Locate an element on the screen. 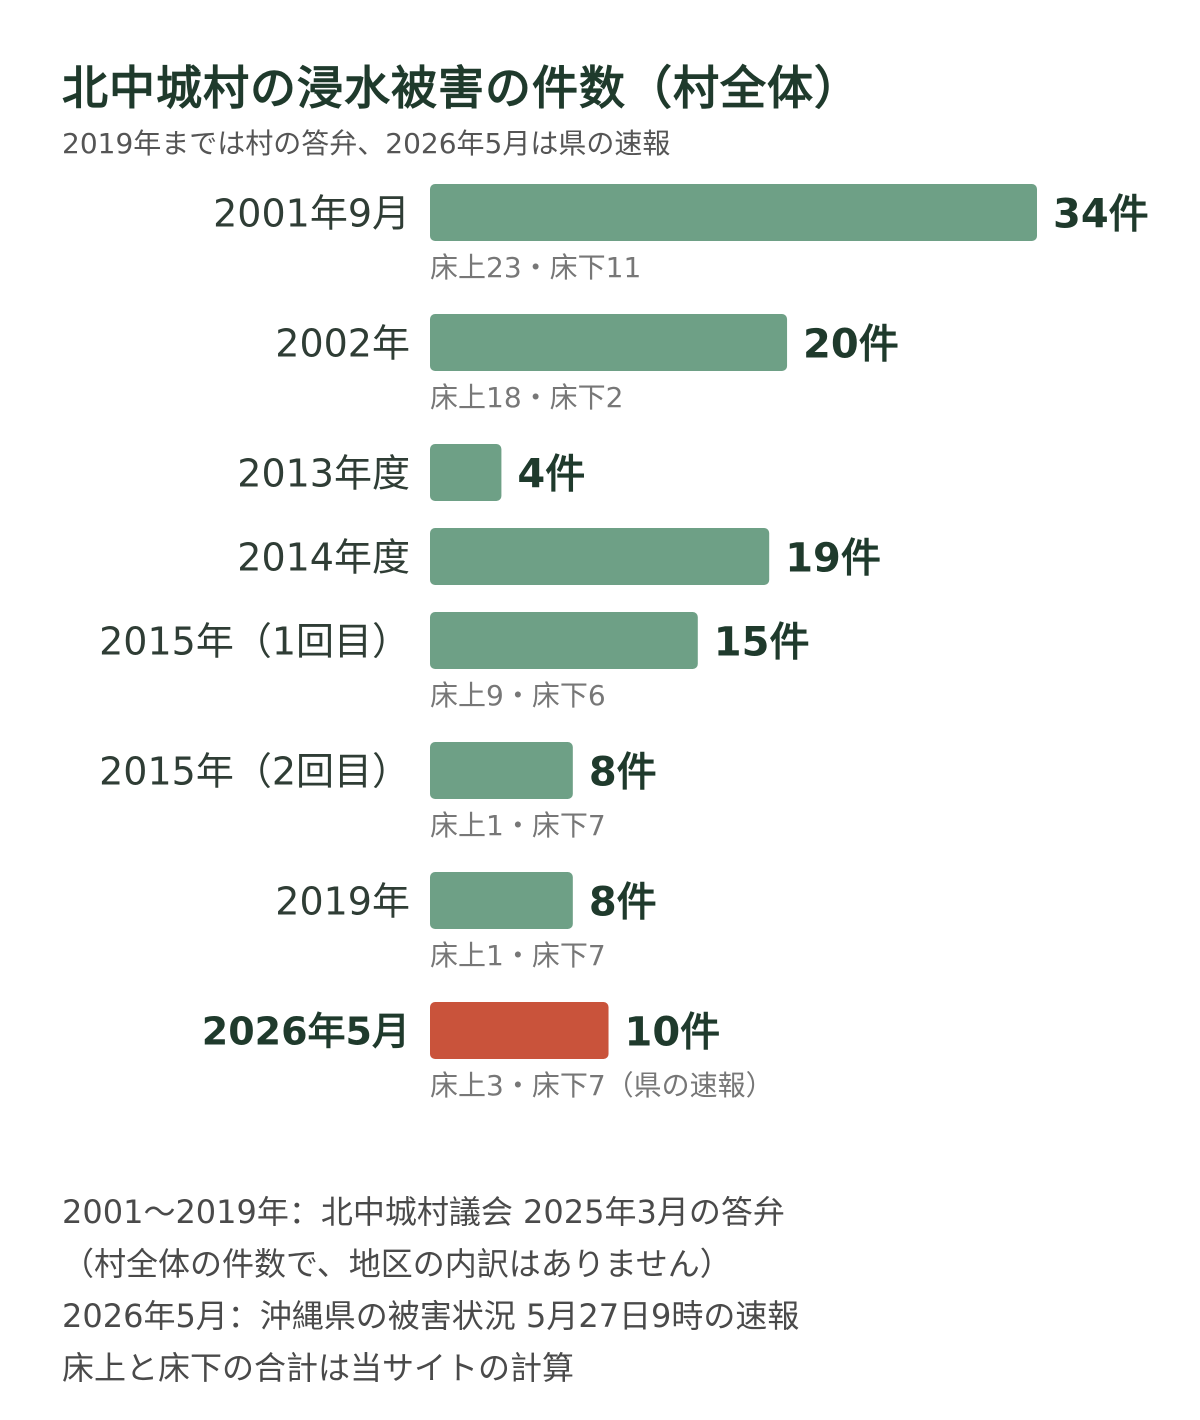  value-label: 15件 is located at coordinates (762, 643).